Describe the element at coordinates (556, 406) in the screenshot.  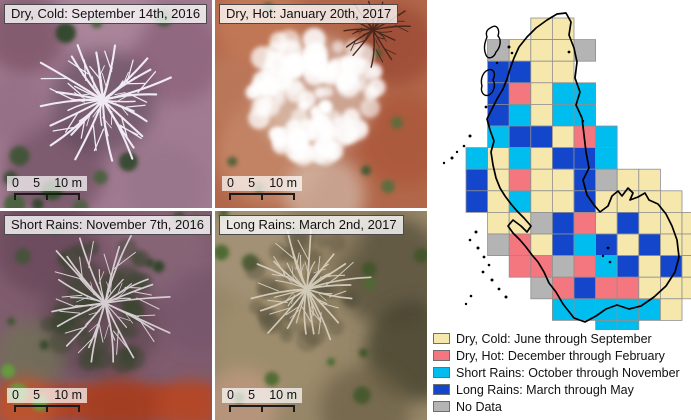
I see `legend-row-no-data: No Data` at that location.